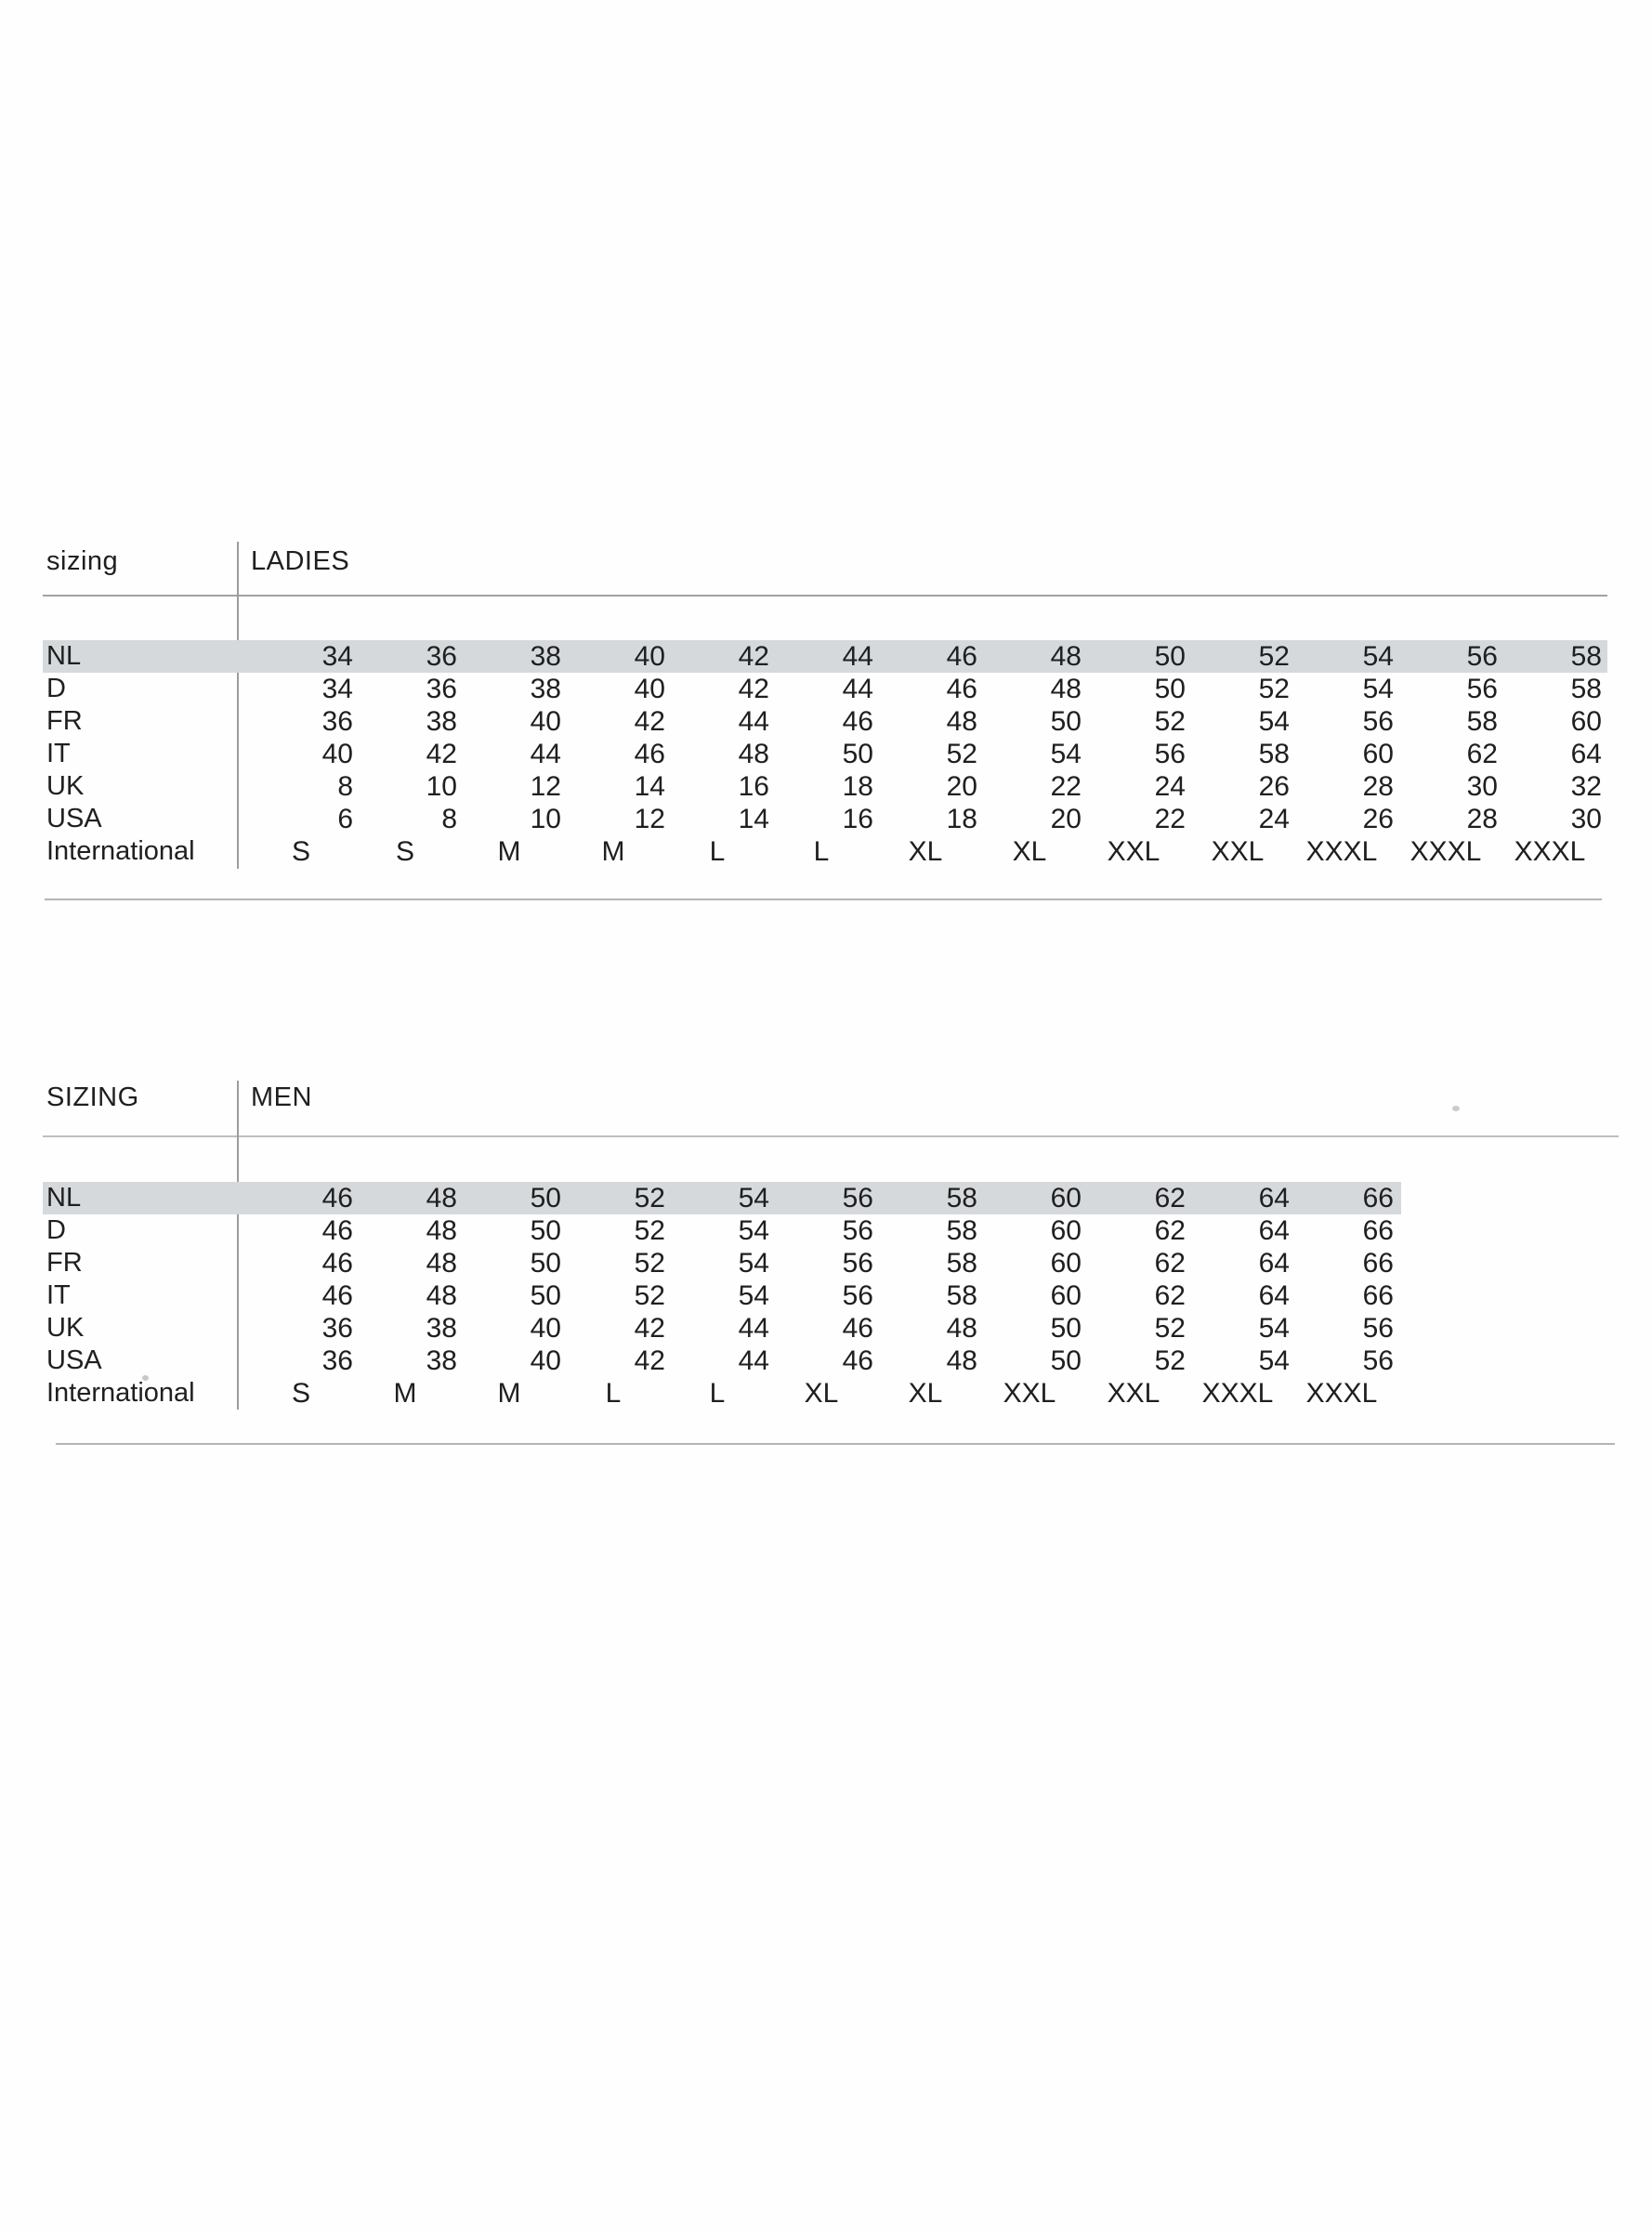 This screenshot has width=1652, height=2230. I want to click on table-header-label: sizing, so click(82, 561).